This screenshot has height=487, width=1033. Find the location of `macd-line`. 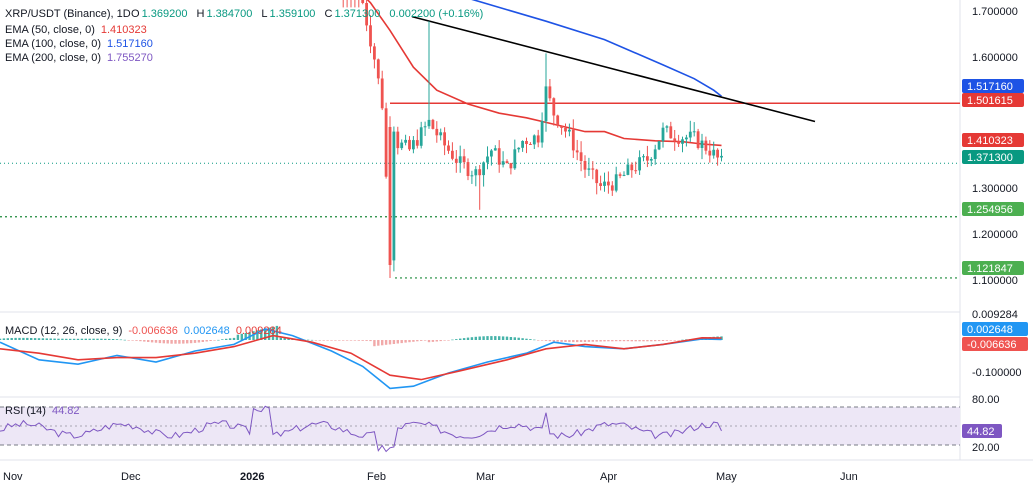

macd-line is located at coordinates (361, 359).